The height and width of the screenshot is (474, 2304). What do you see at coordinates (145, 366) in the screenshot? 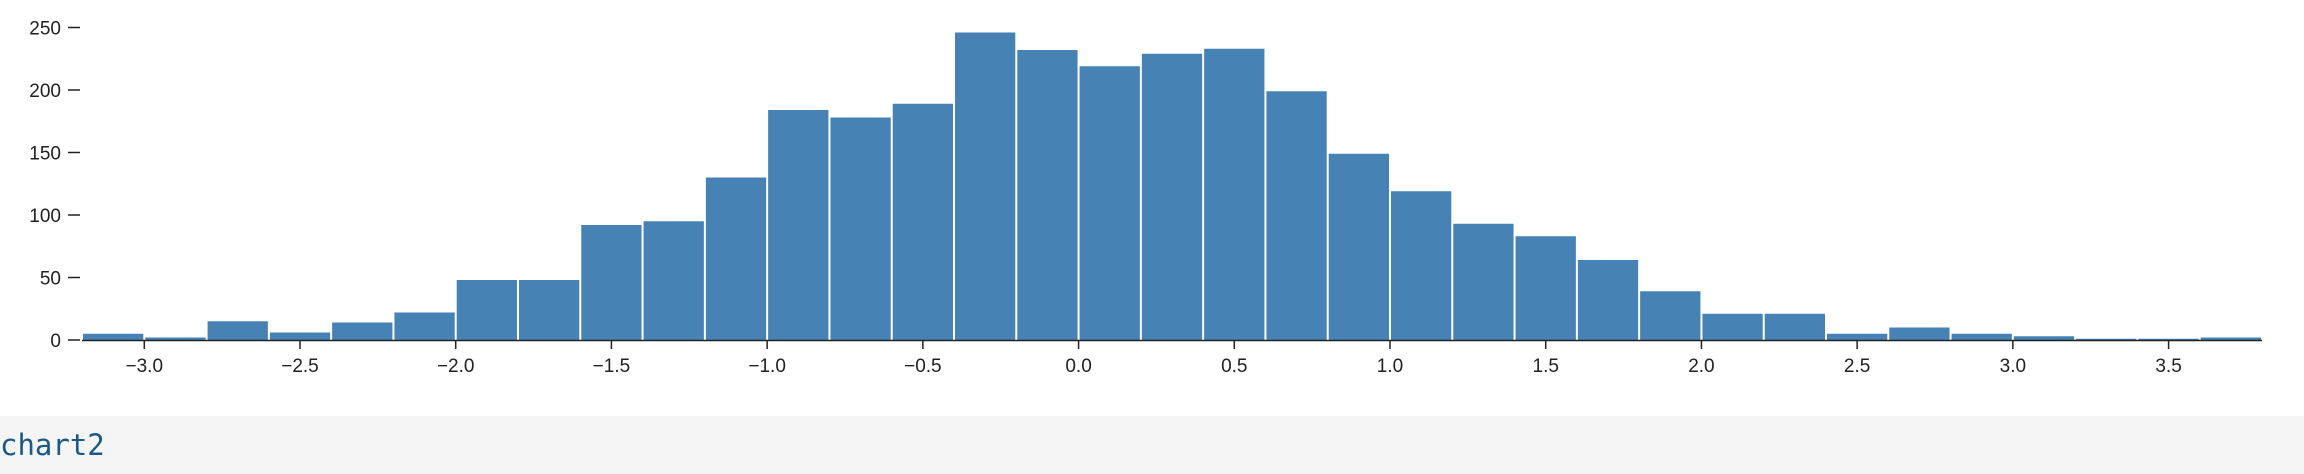
I see `x-tick-label: −3.0` at bounding box center [145, 366].